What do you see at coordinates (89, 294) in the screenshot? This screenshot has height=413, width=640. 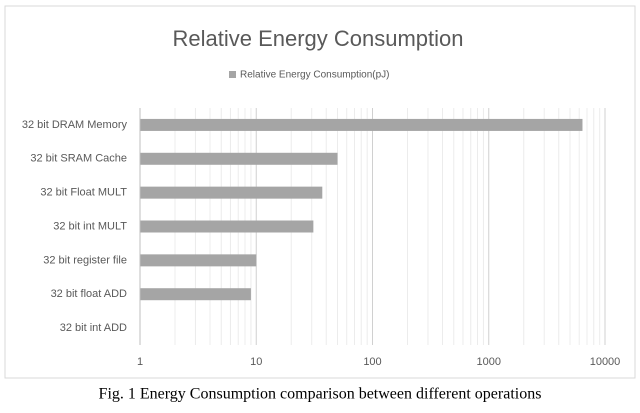 I see `y-tick-label: 32 bit float ADD` at bounding box center [89, 294].